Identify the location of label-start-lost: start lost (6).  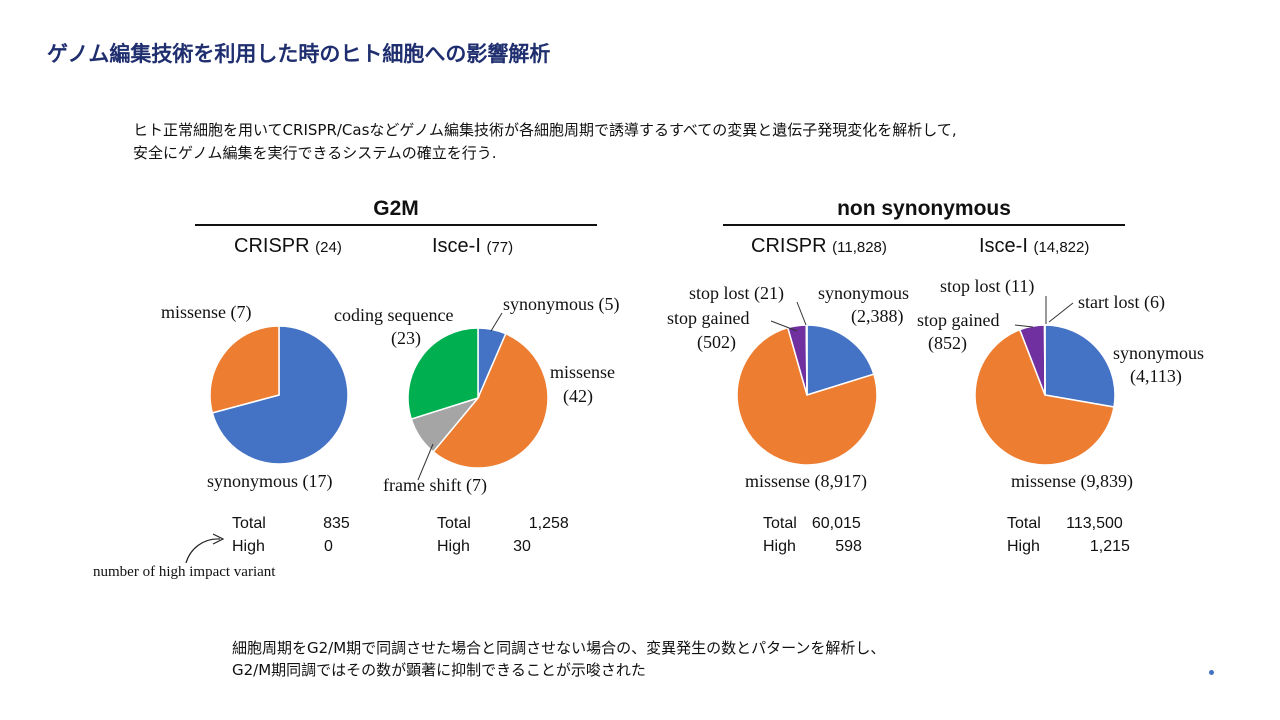
(1121, 302).